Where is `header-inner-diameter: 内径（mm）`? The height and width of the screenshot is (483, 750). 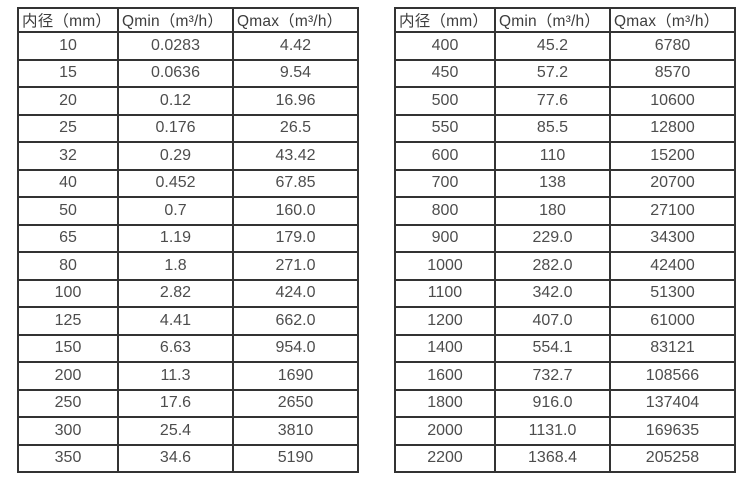
header-inner-diameter: 内径（mm） is located at coordinates (445, 20).